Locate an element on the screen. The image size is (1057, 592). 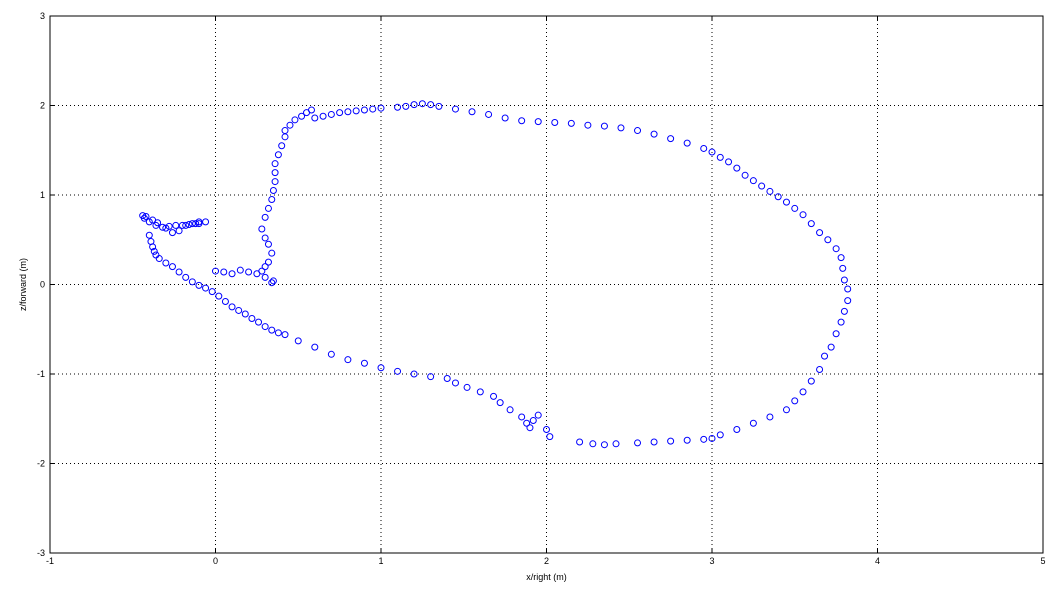
y-tick-label: -2 is located at coordinates (41, 464).